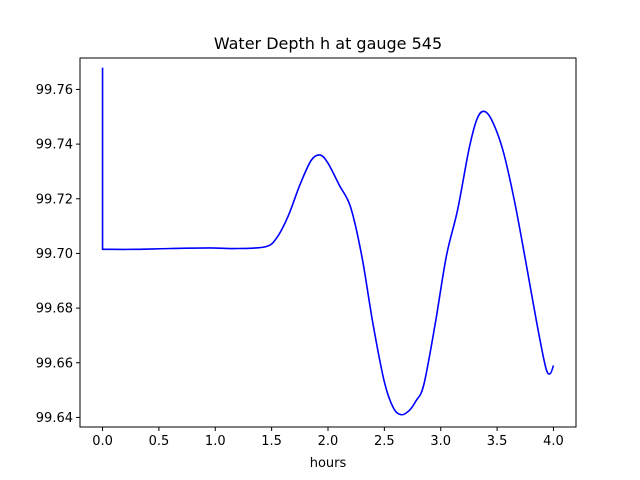  Describe the element at coordinates (440, 441) in the screenshot. I see `x-tick-label: 3.0` at that location.